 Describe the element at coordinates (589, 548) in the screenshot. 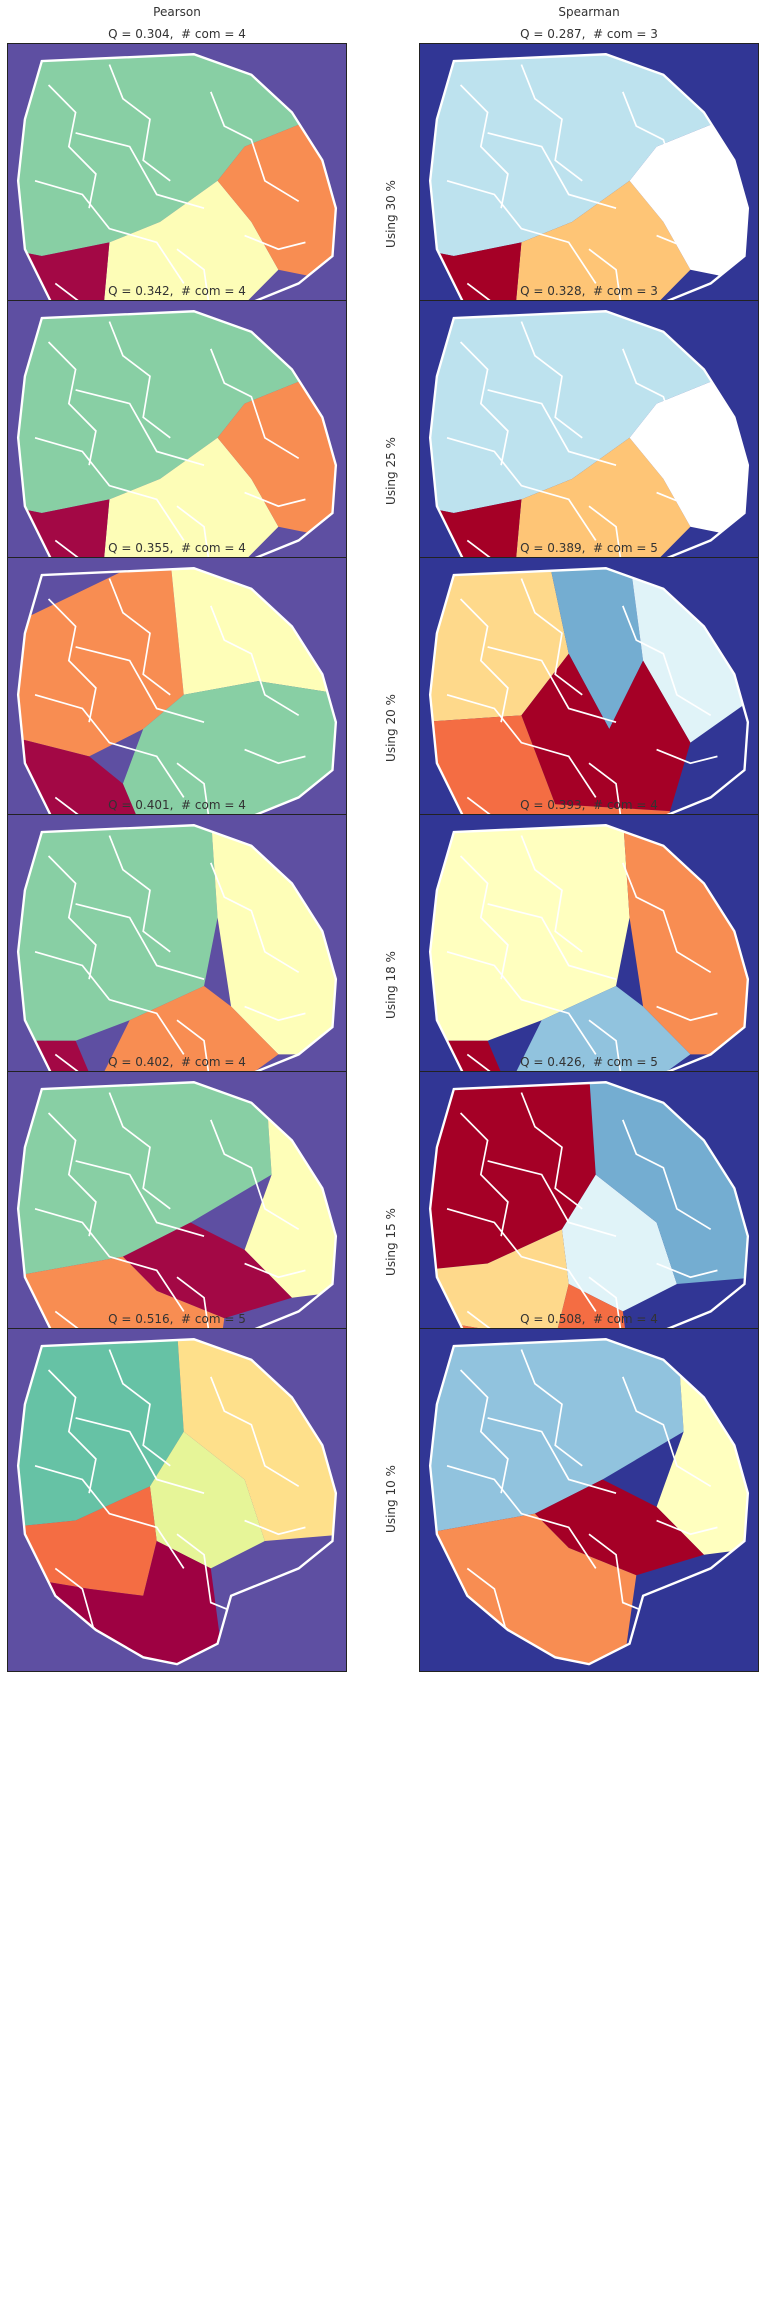

I see `panel-title-spearman: Q = 0.389, # com = 5` at that location.